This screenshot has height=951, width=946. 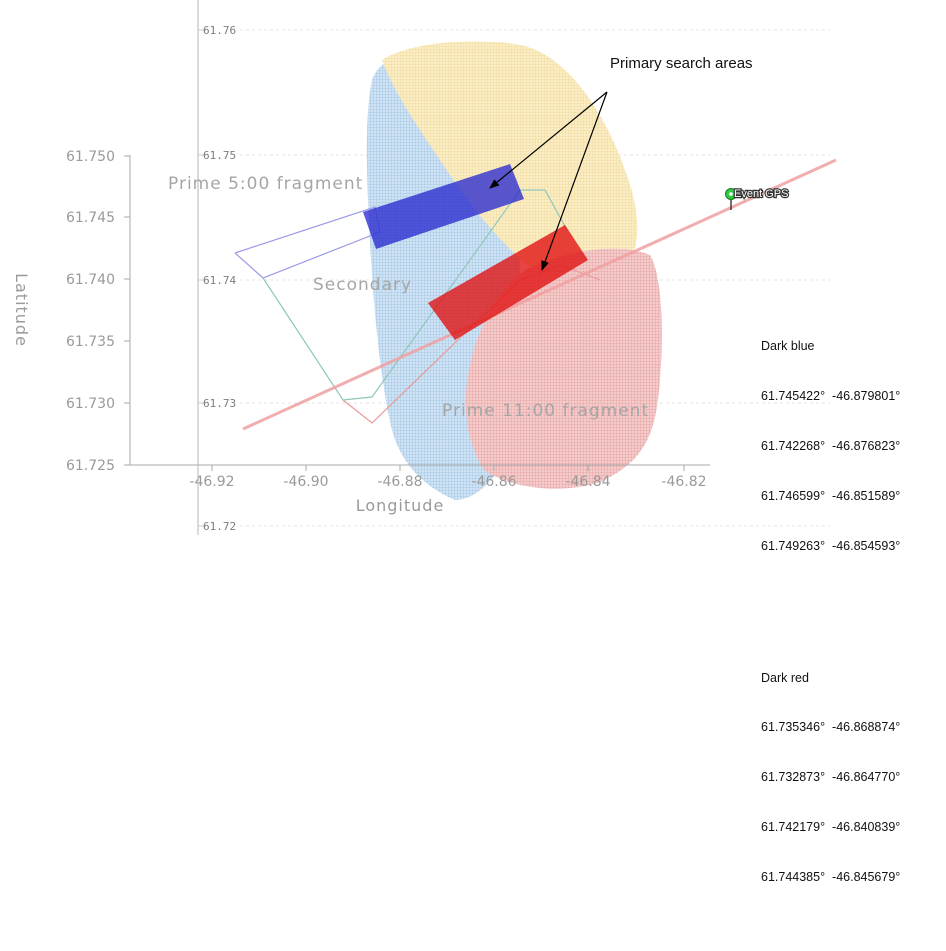 What do you see at coordinates (90, 218) in the screenshot?
I see `y-tick-label: 61.745` at bounding box center [90, 218].